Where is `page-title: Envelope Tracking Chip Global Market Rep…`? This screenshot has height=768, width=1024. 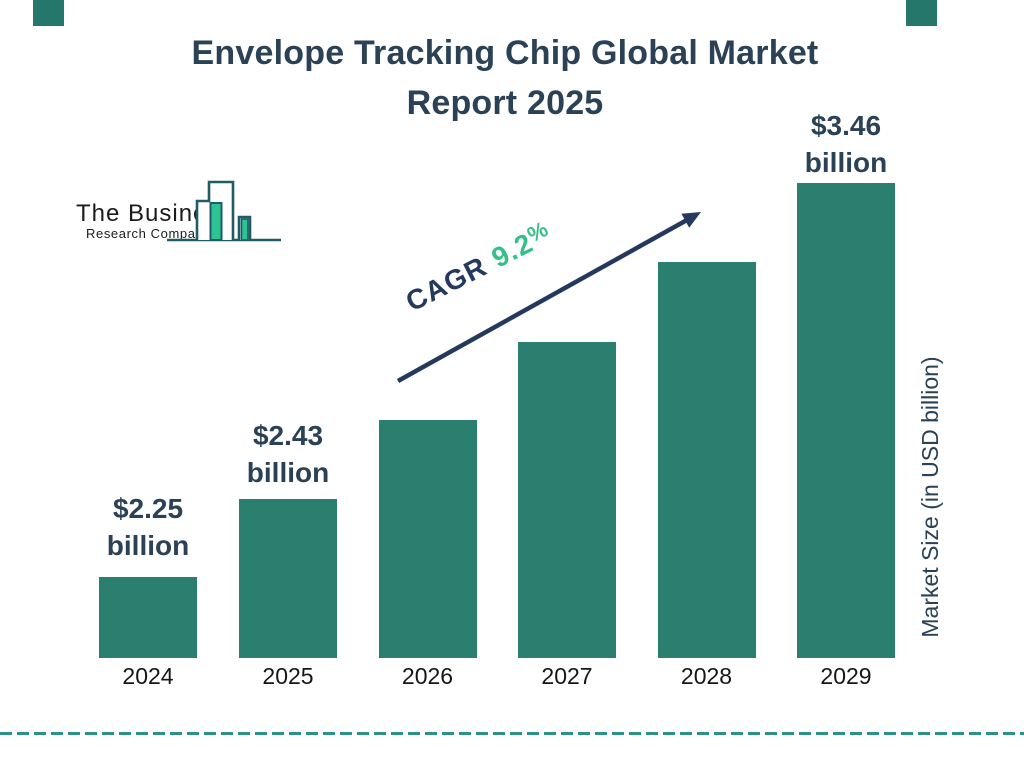 page-title: Envelope Tracking Chip Global Market Rep… is located at coordinates (505, 78).